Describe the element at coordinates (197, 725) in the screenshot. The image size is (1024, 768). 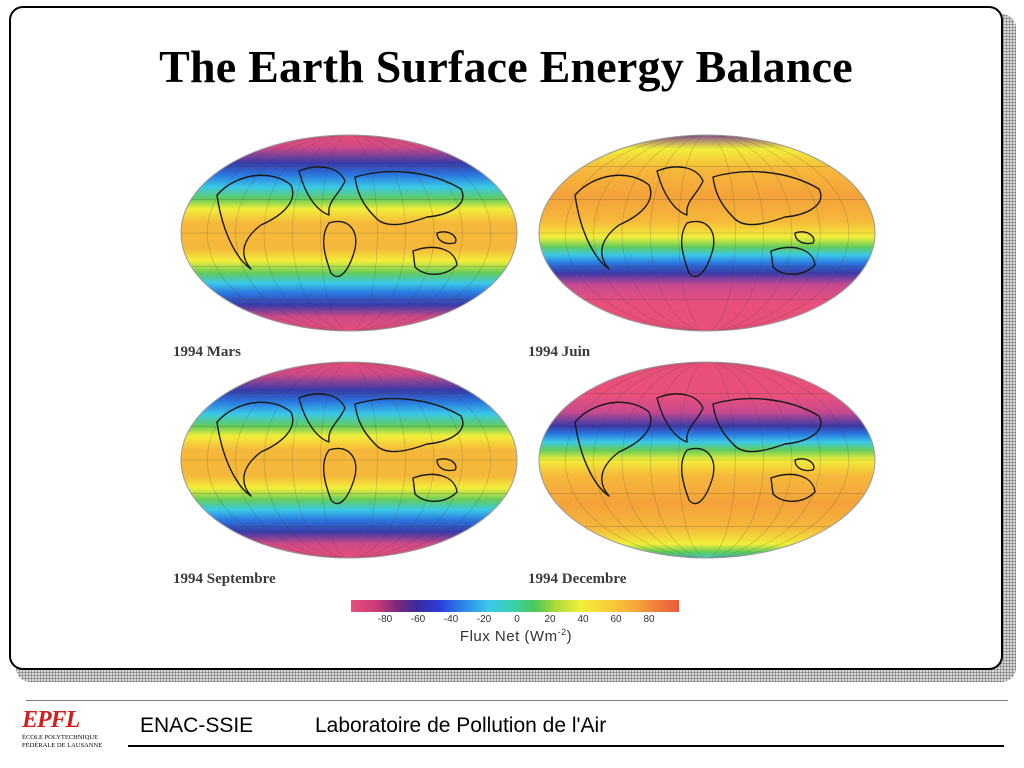
I see `footer-unit: ENAC-SSIE` at that location.